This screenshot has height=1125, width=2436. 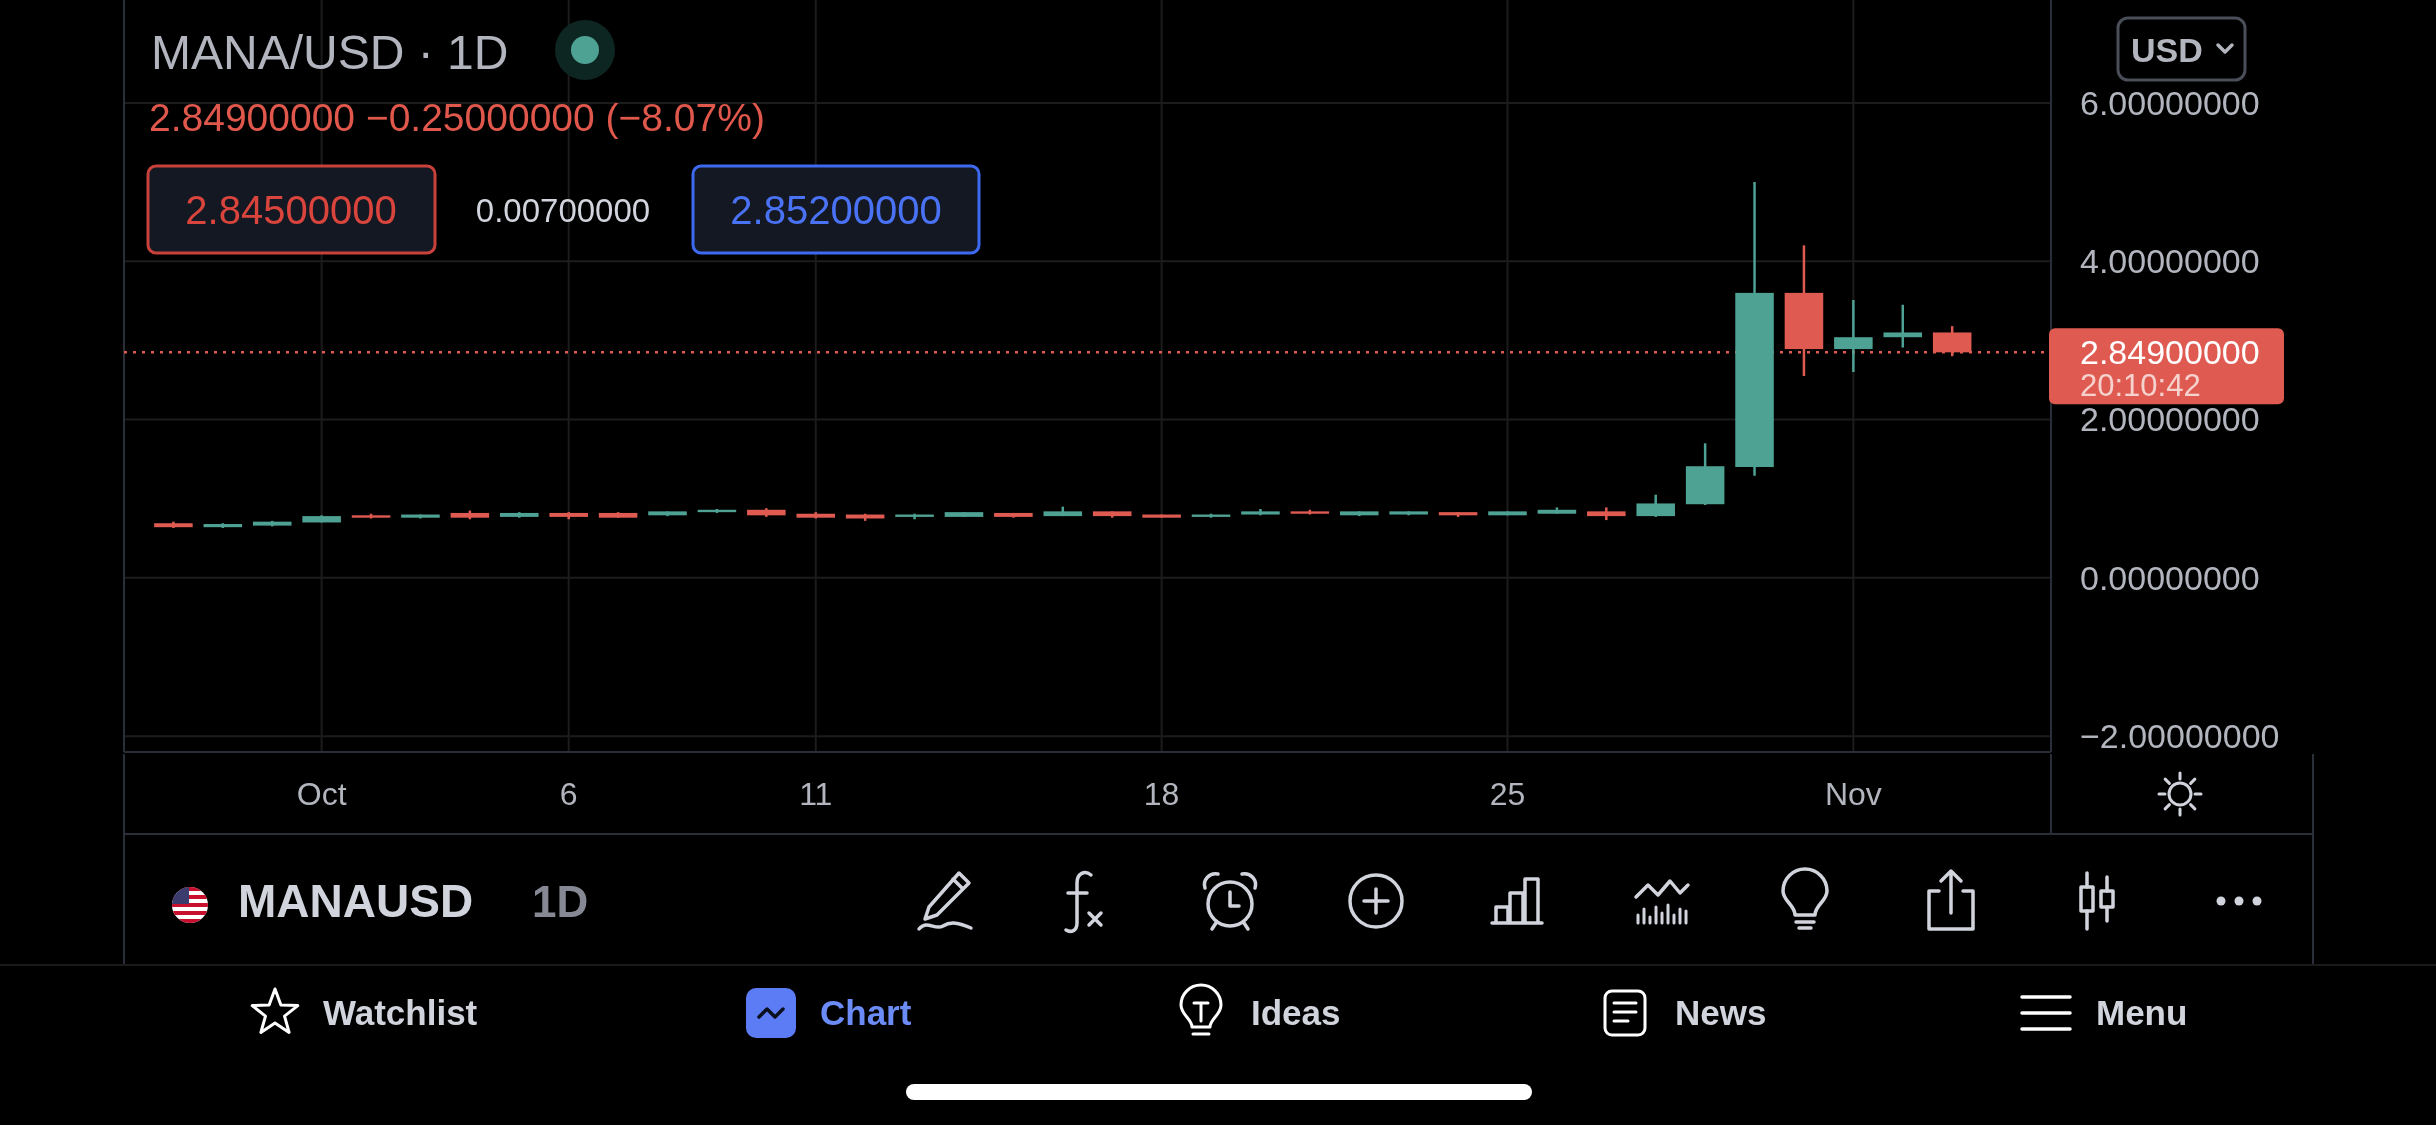 I want to click on y-tick-label: 0.00000000, so click(x=2170, y=577).